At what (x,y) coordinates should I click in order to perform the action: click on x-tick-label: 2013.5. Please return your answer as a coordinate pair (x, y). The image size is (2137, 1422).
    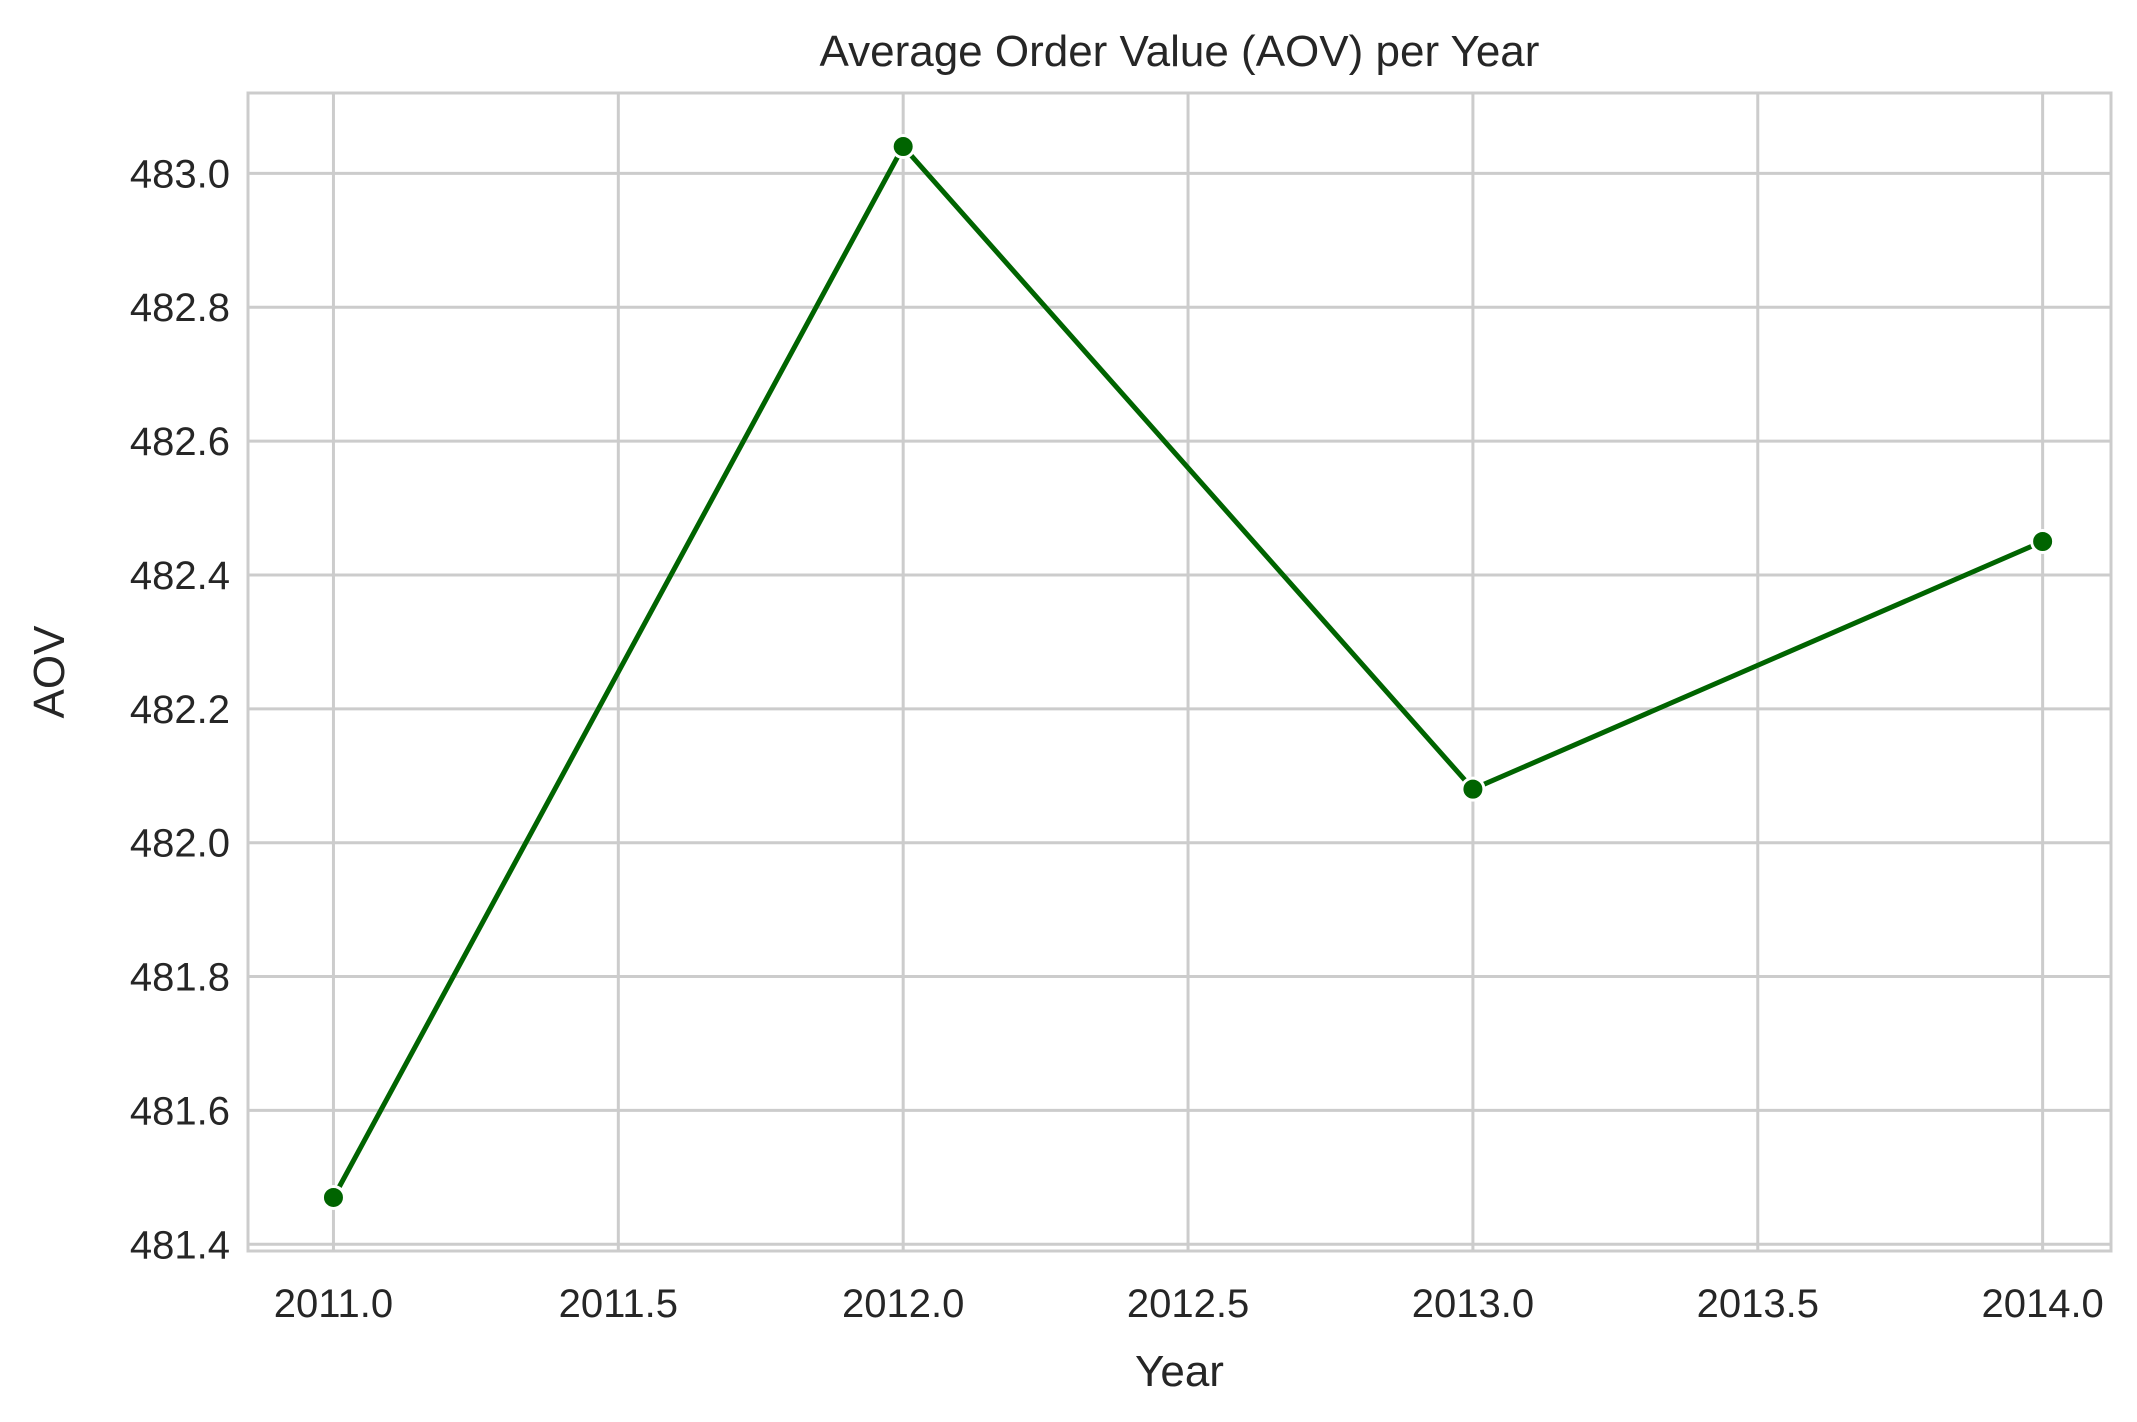
    Looking at the image, I should click on (1758, 1304).